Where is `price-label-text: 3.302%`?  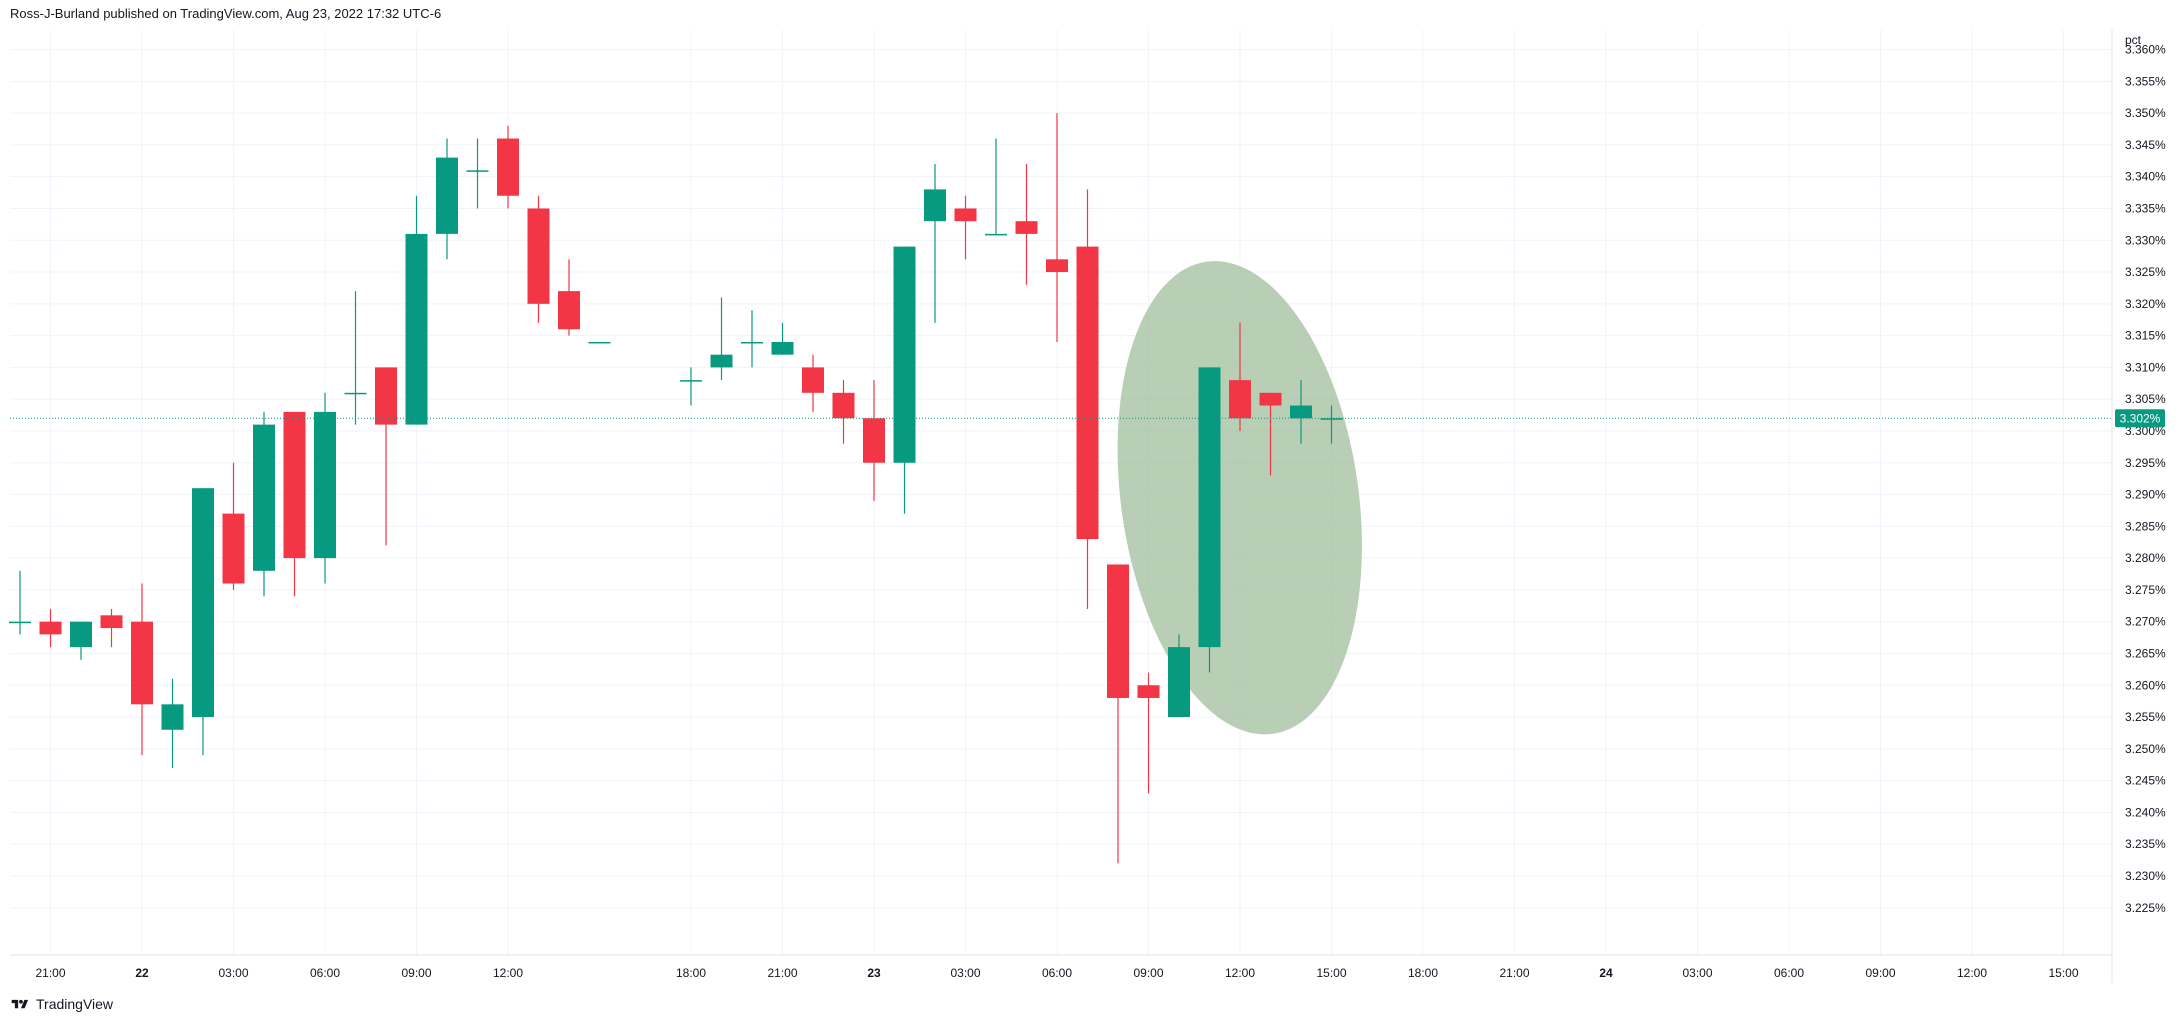
price-label-text: 3.302% is located at coordinates (2140, 418).